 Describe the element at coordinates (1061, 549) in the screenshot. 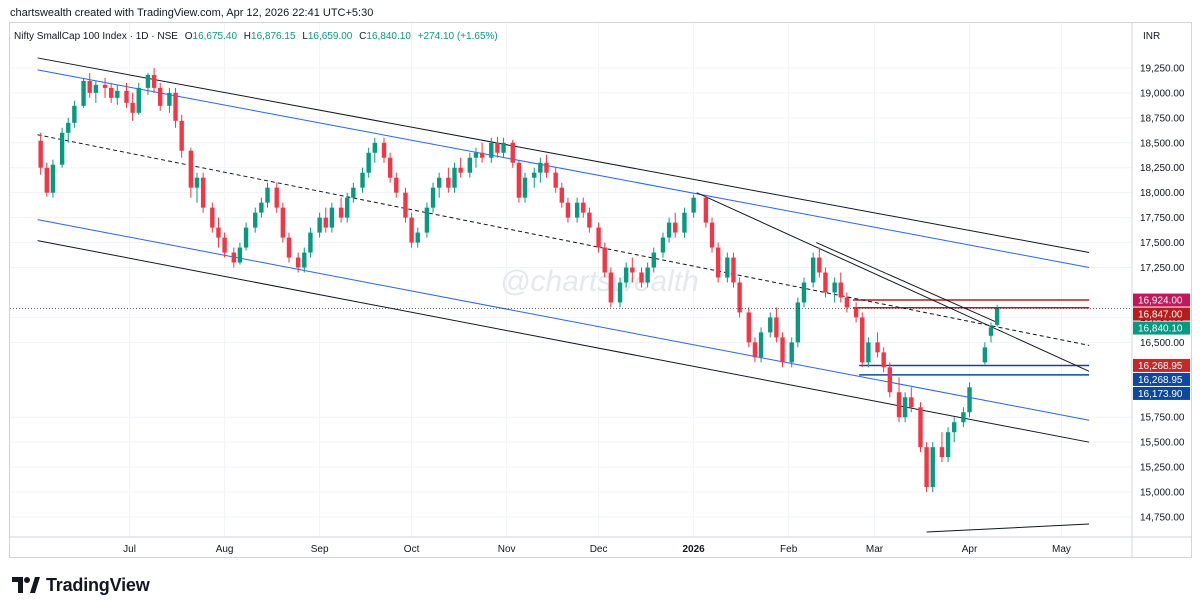

I see `x-tick-label: May` at that location.